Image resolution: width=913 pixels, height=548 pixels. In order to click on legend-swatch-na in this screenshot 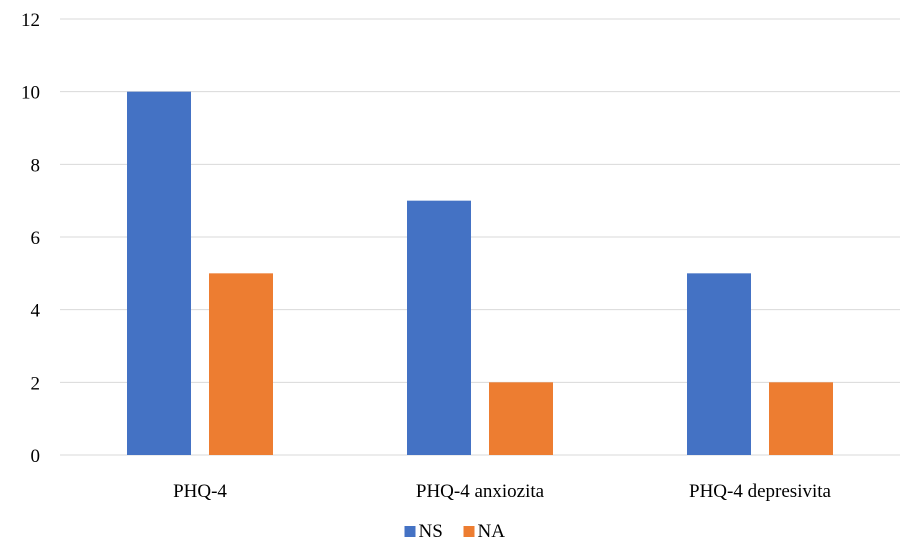, I will do `click(469, 531)`.